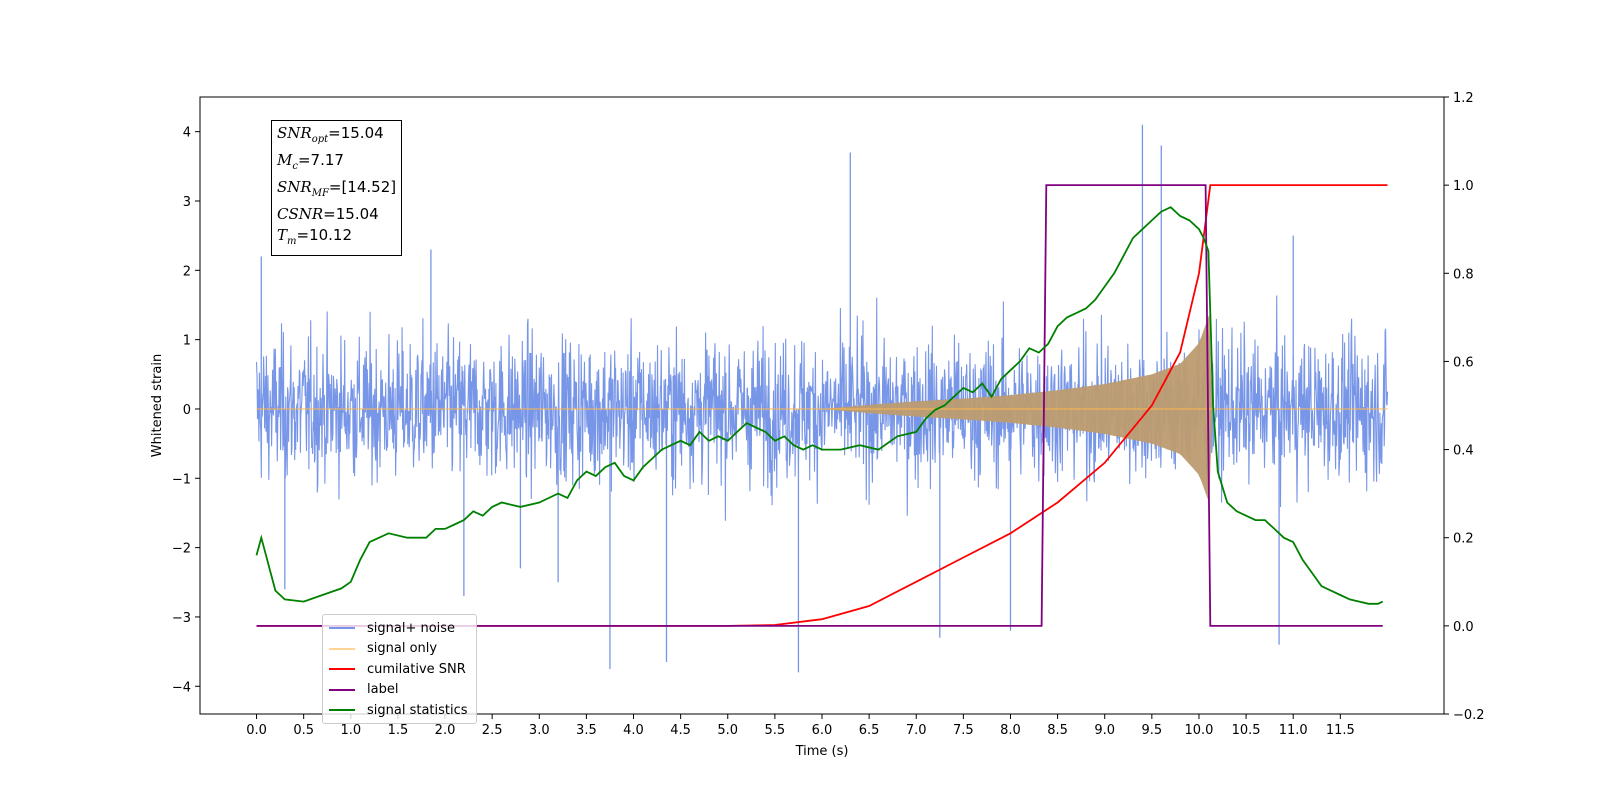  I want to click on x-tick-label: 8.5, so click(1057, 730).